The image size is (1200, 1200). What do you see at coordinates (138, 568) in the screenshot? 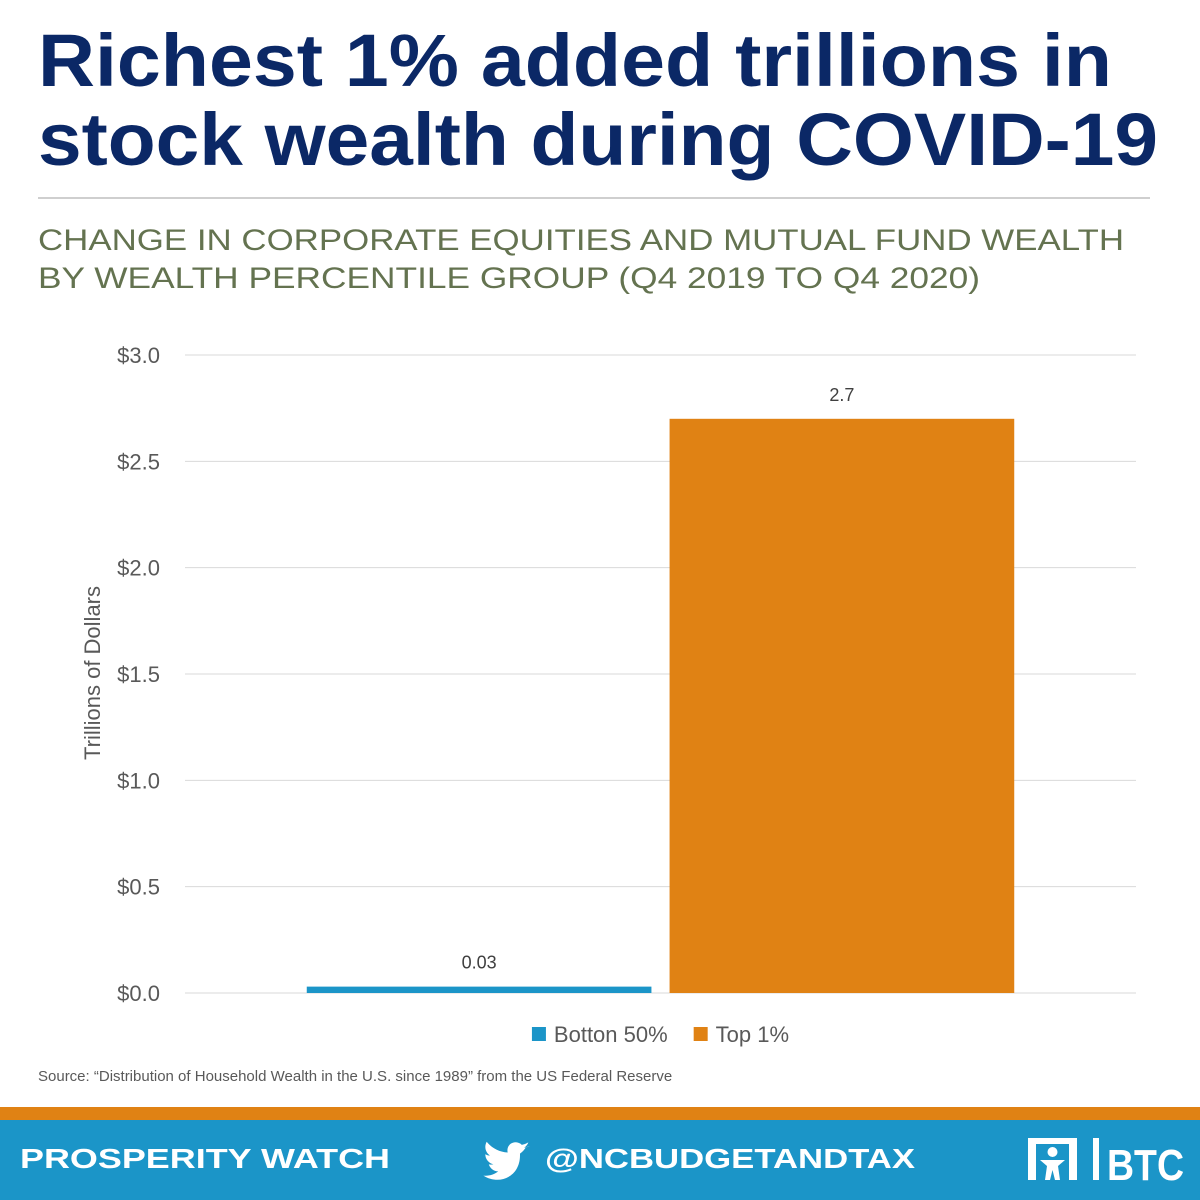
I see `y-tick-label: $2.0` at bounding box center [138, 568].